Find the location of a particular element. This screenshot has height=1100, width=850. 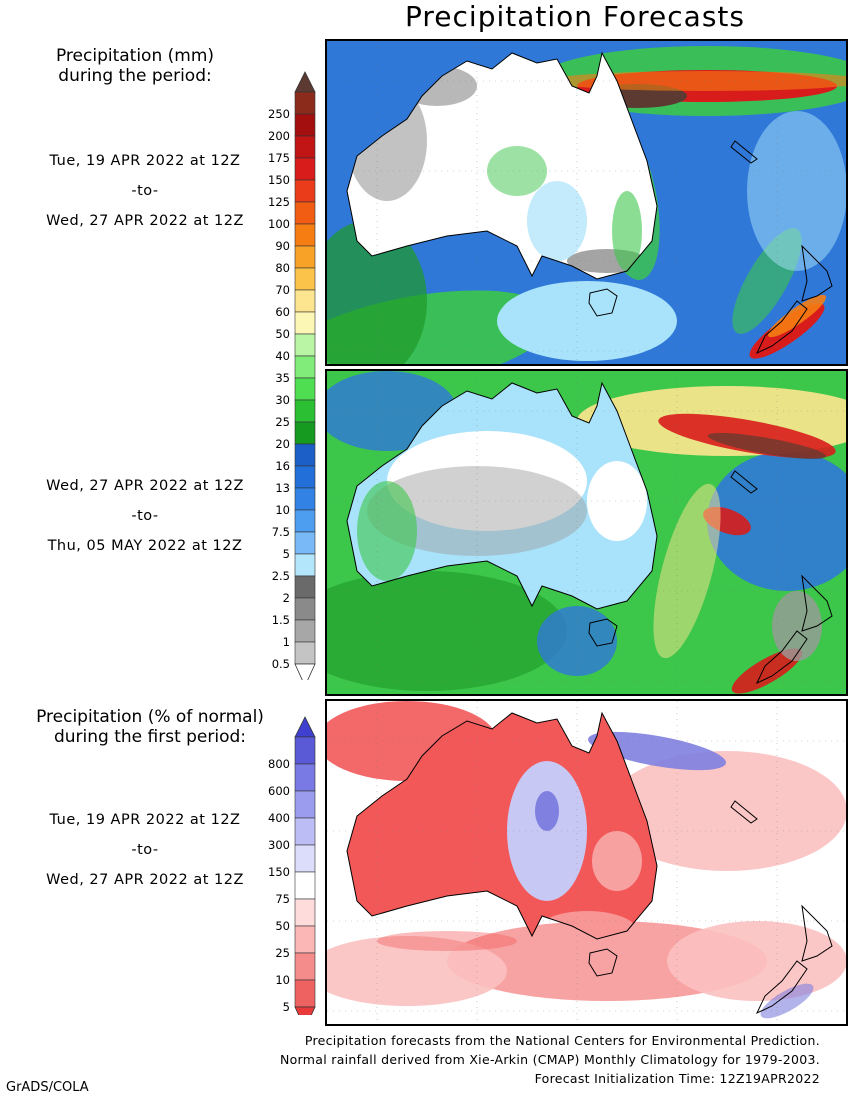

percent-colorbar-swatches is located at coordinates (305, 865).